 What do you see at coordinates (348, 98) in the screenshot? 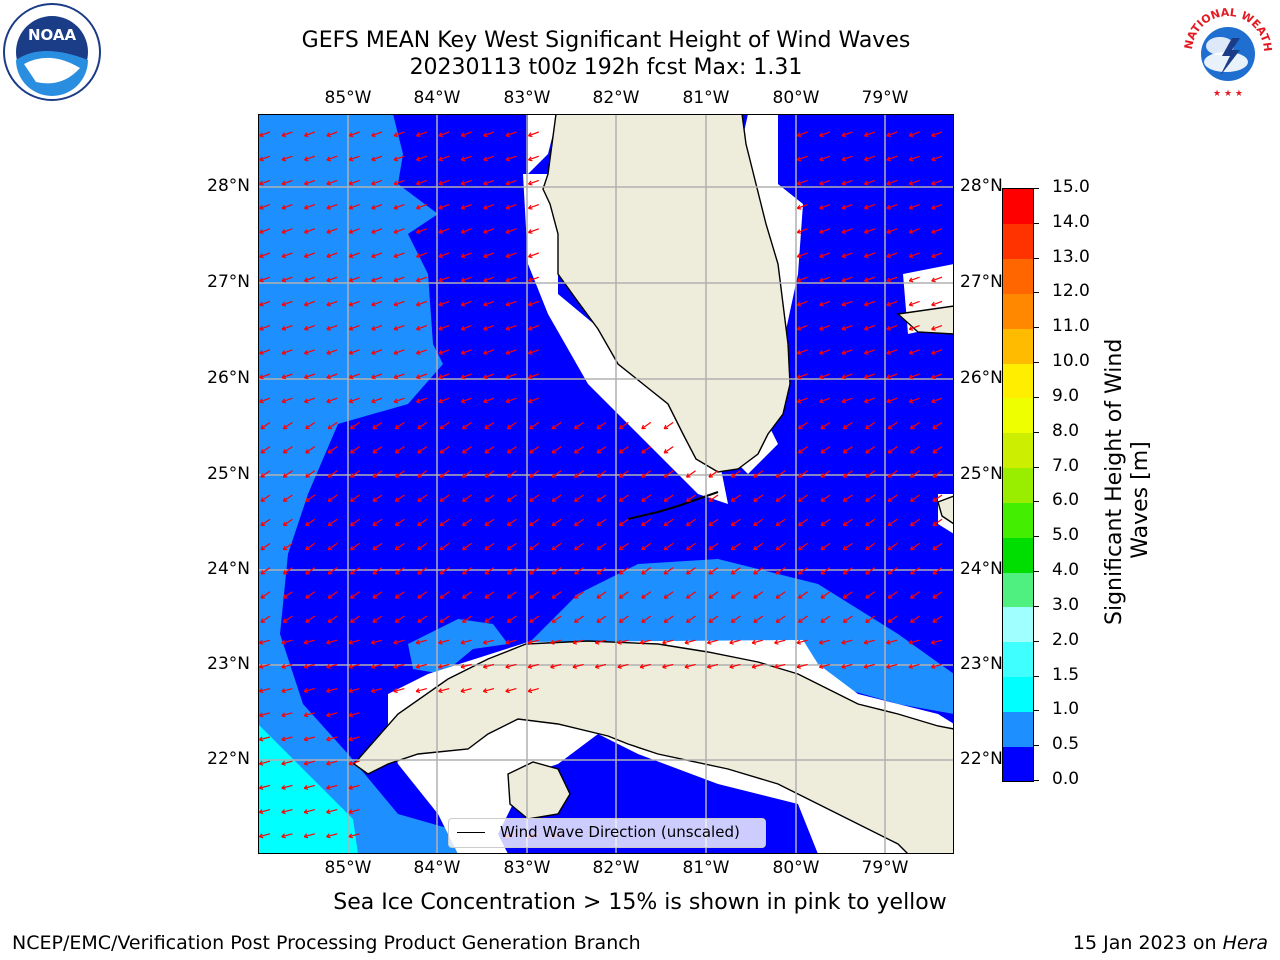
I see `lon-tick-top: 85°W` at bounding box center [348, 98].